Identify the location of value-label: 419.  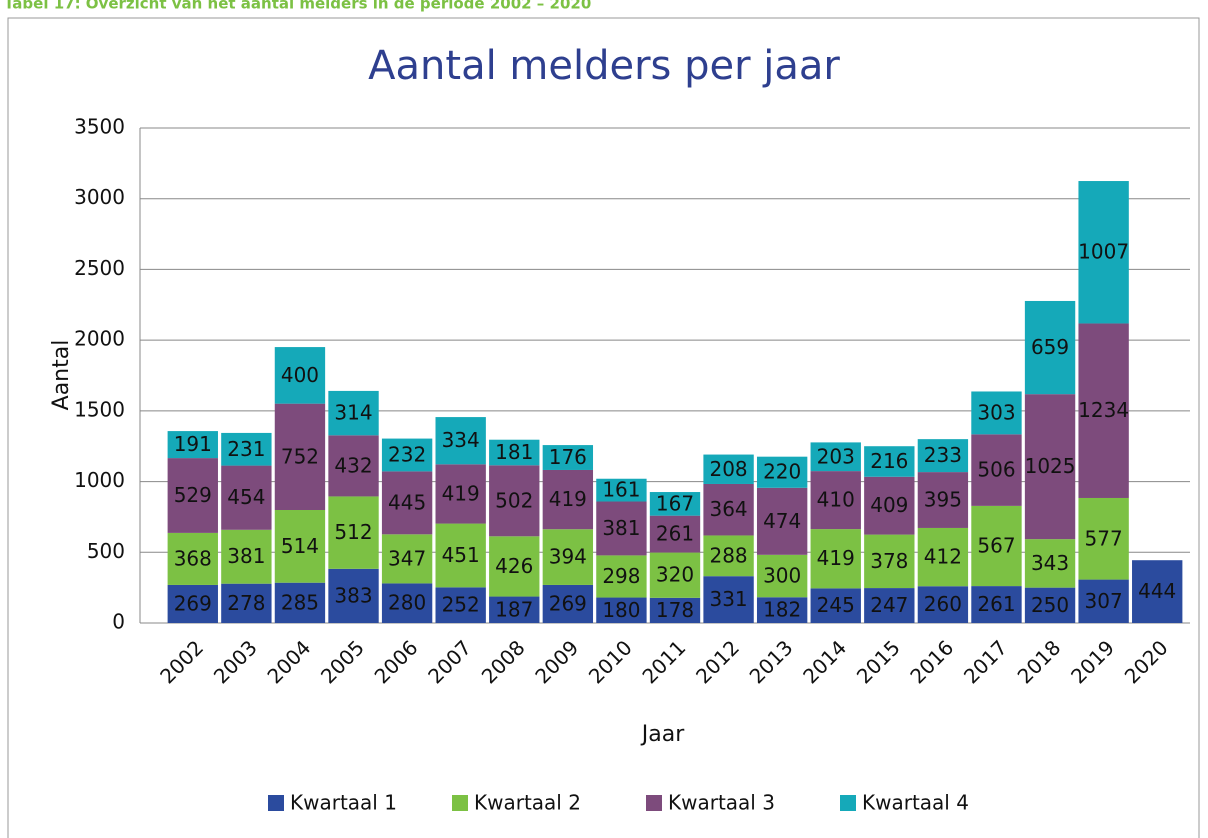
(568, 499).